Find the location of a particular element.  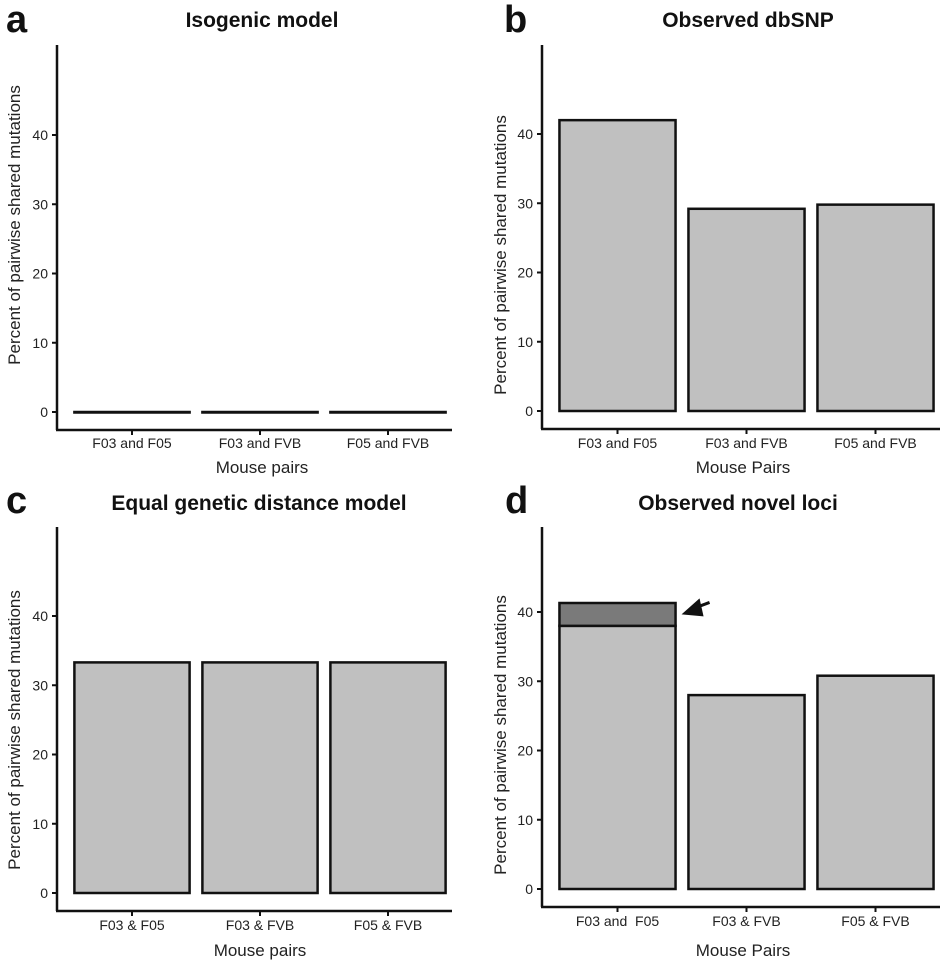

y-tick-label-a-1: 10 is located at coordinates (40, 343).